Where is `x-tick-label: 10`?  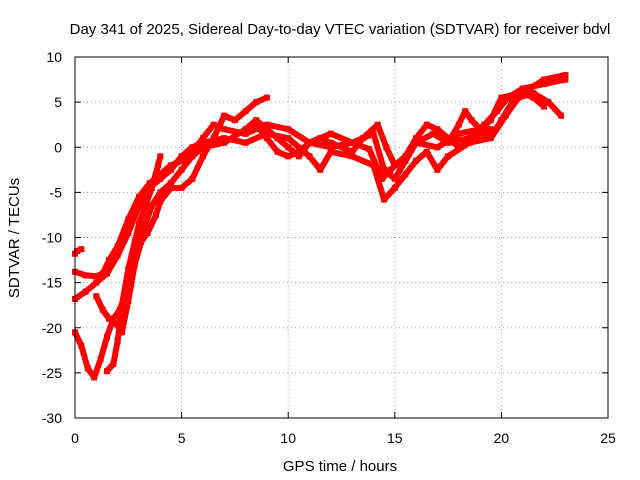 x-tick-label: 10 is located at coordinates (288, 438).